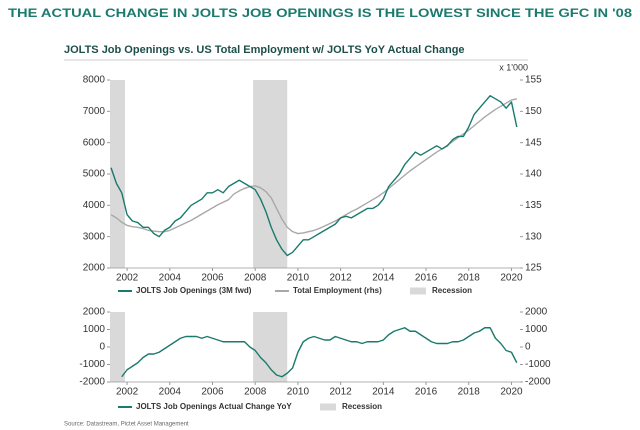 This screenshot has width=640, height=430. What do you see at coordinates (536, 312) in the screenshot?
I see `y2-tick-label: 2000` at bounding box center [536, 312].